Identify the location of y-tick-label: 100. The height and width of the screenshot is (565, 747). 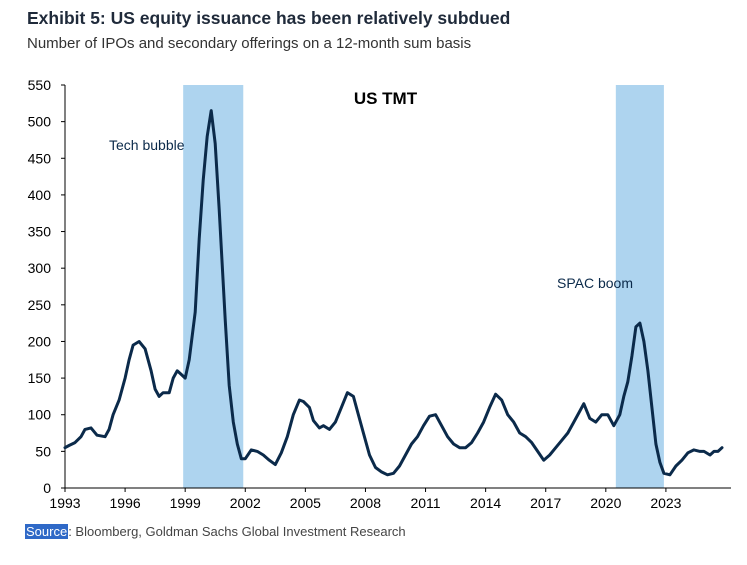
(40, 415).